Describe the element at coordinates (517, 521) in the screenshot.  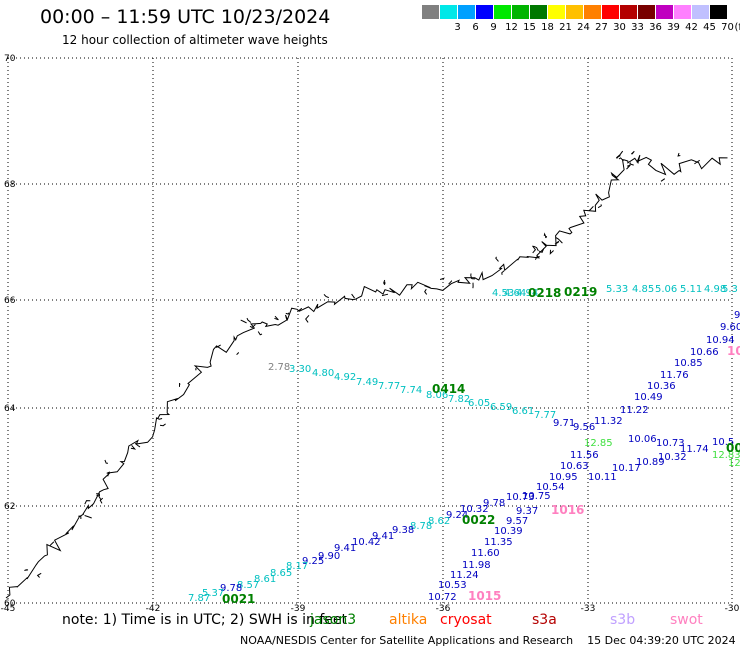
I see `swh-value: 9.57` at that location.